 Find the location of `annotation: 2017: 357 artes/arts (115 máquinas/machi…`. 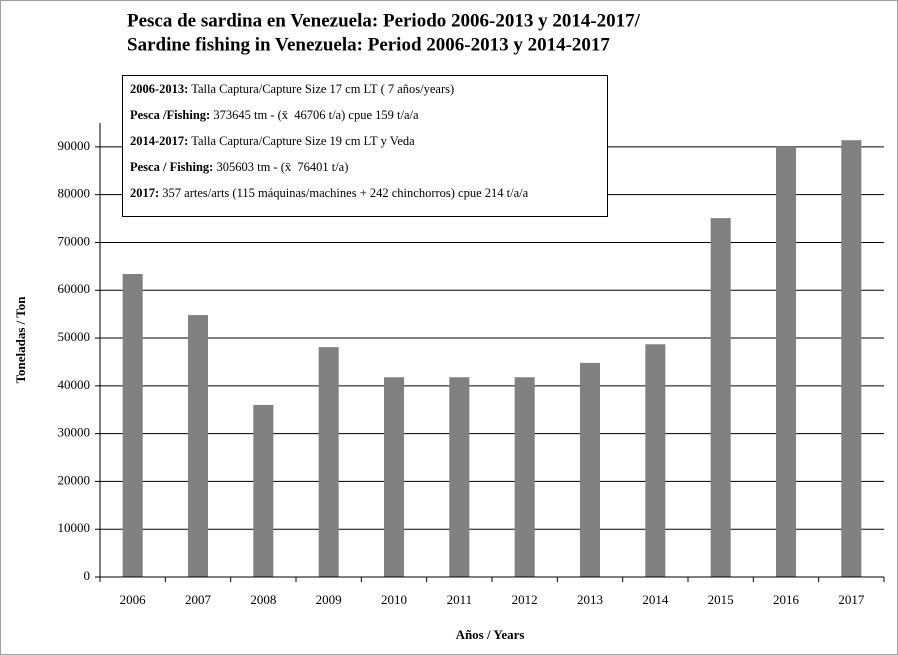

annotation: 2017: 357 artes/arts (115 máquinas/machi… is located at coordinates (329, 193).